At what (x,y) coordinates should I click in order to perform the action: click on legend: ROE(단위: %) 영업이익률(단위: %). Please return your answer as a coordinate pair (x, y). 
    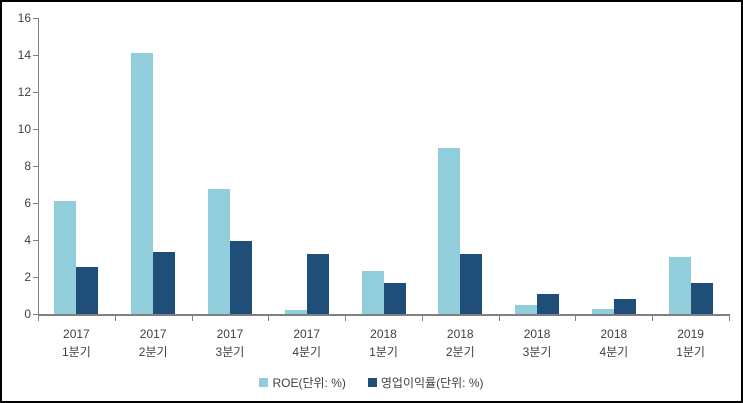
    Looking at the image, I should click on (371, 382).